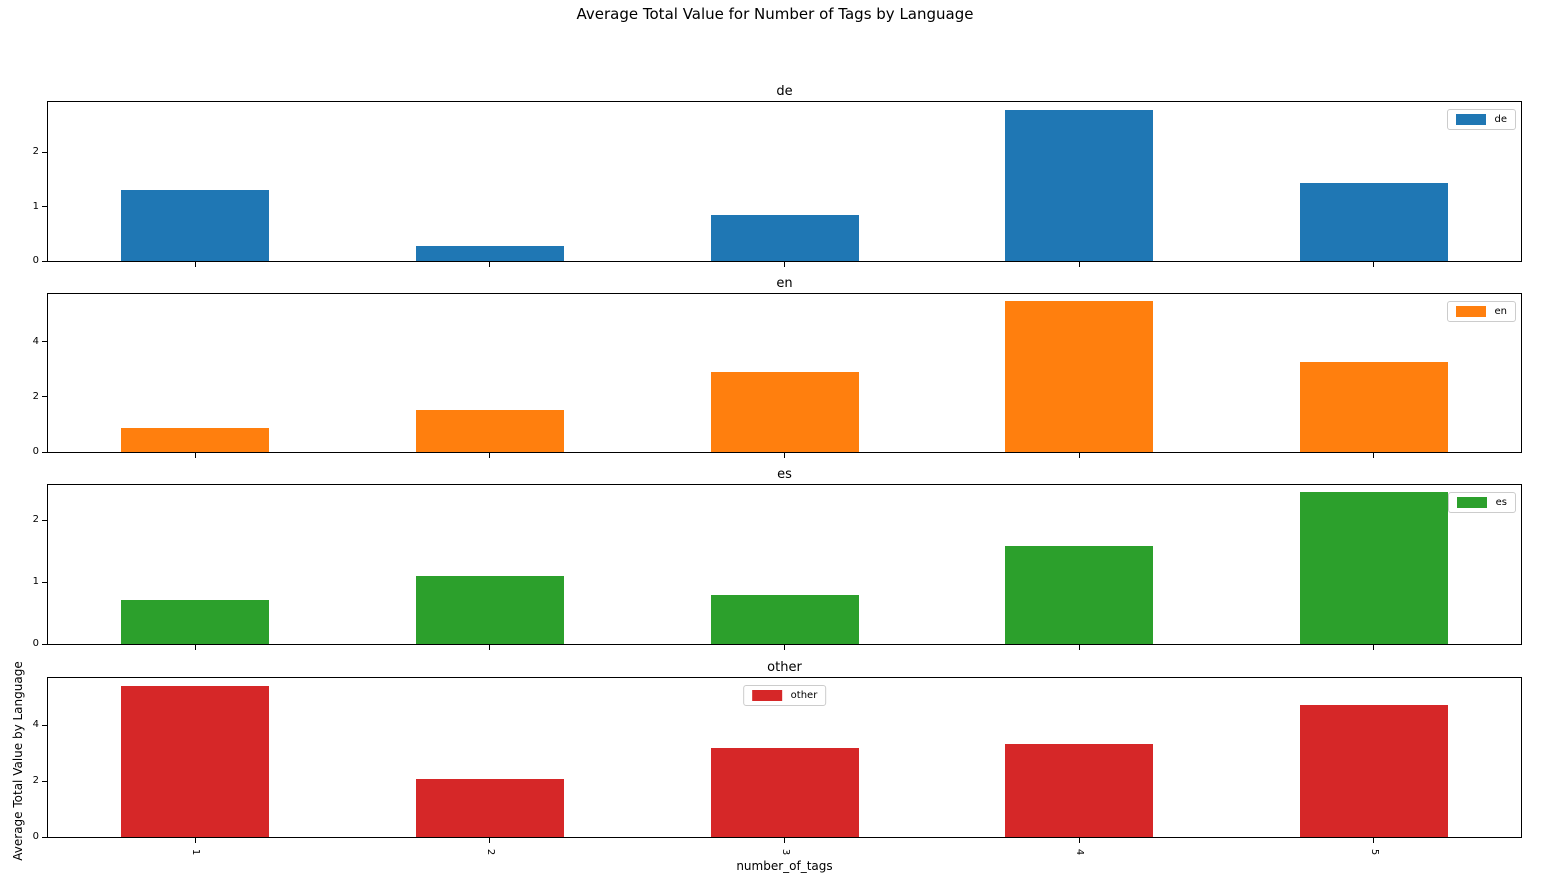 The width and height of the screenshot is (1550, 893). Describe the element at coordinates (1080, 852) in the screenshot. I see `x-tick-label-4: 4` at that location.